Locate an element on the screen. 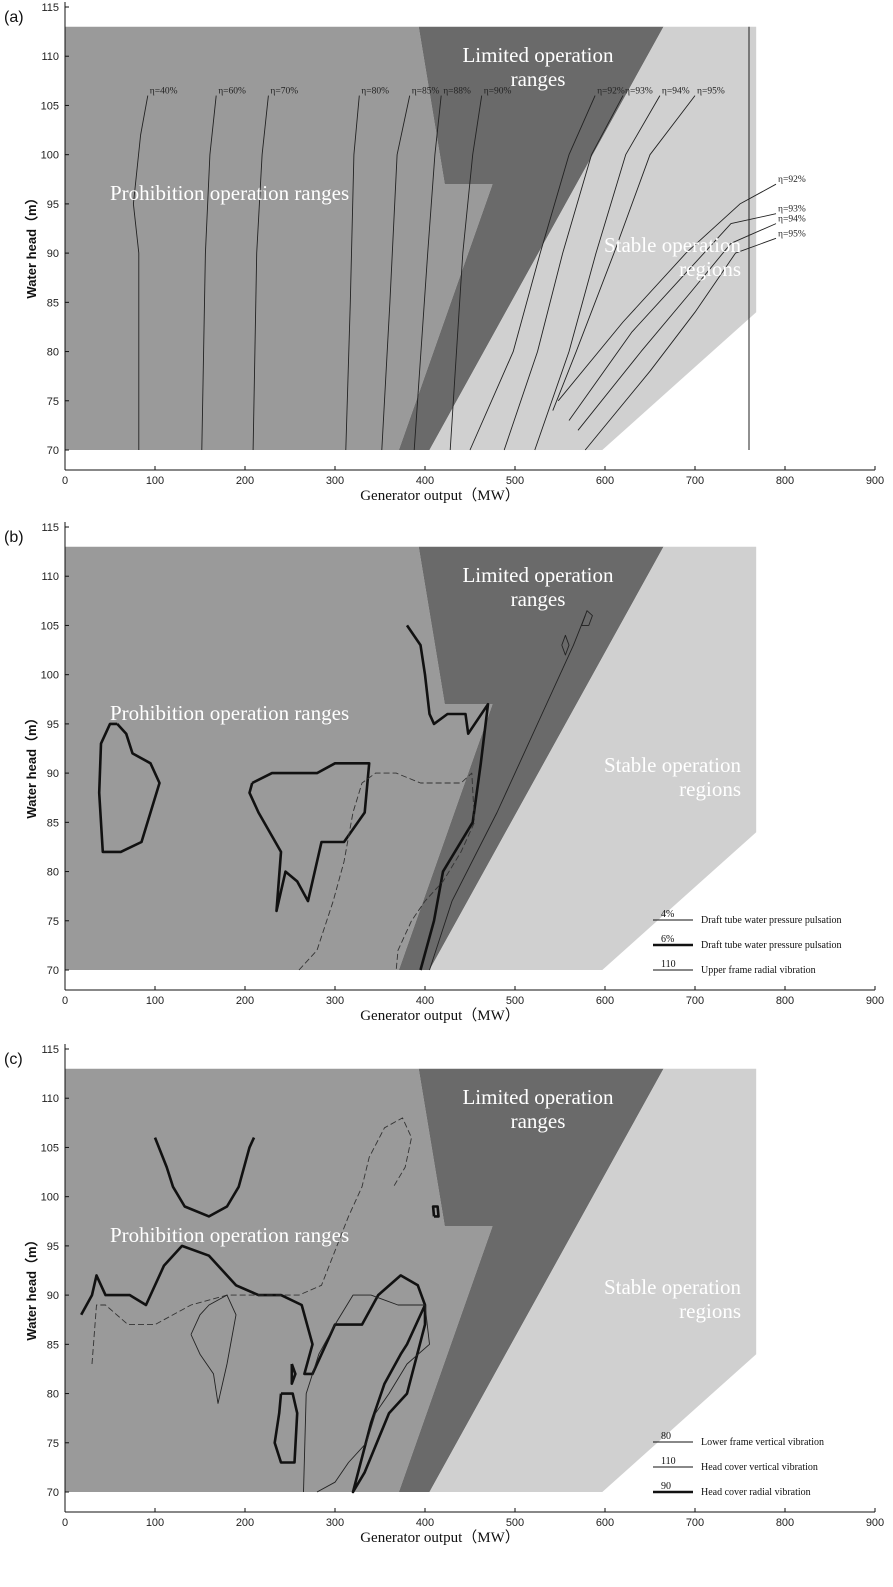 This screenshot has height=1587, width=893. x-tick-label: 700 is located at coordinates (695, 1523).